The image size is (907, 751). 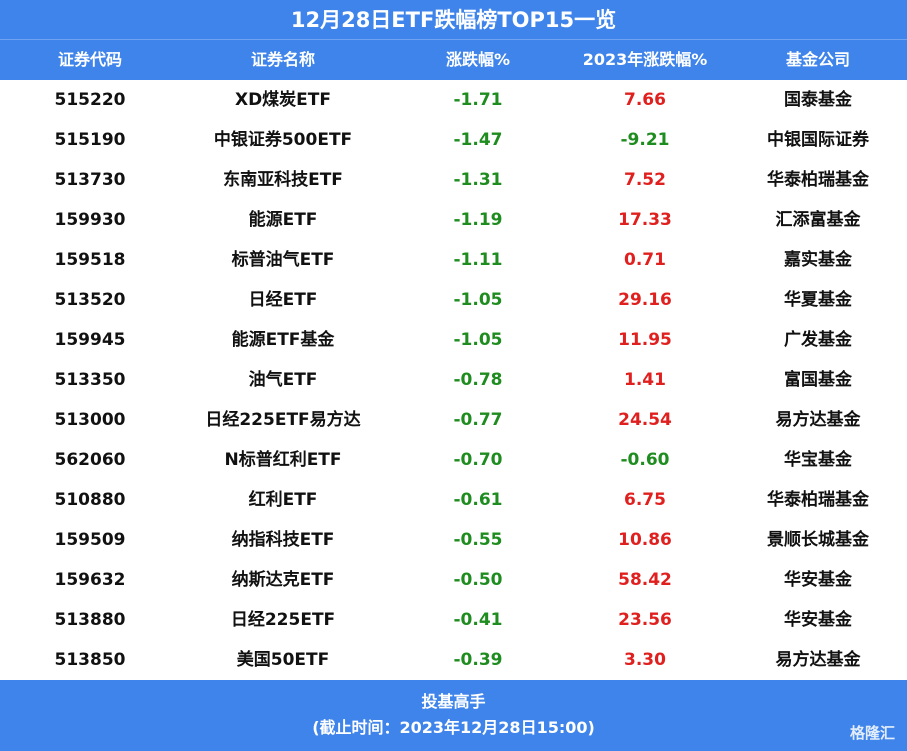 I want to click on table-cell: 广发基金, so click(x=818, y=340).